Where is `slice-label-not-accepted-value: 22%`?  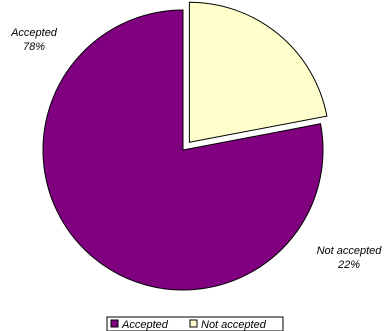
slice-label-not-accepted-value: 22% is located at coordinates (348, 265).